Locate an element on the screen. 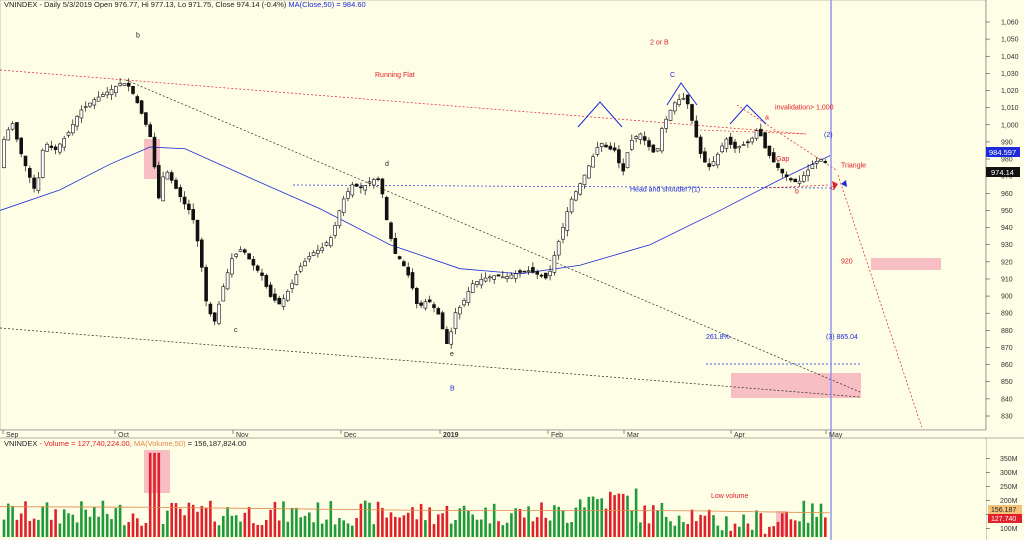 The image size is (1024, 540). price-tick-label: 1,030 is located at coordinates (1010, 74).